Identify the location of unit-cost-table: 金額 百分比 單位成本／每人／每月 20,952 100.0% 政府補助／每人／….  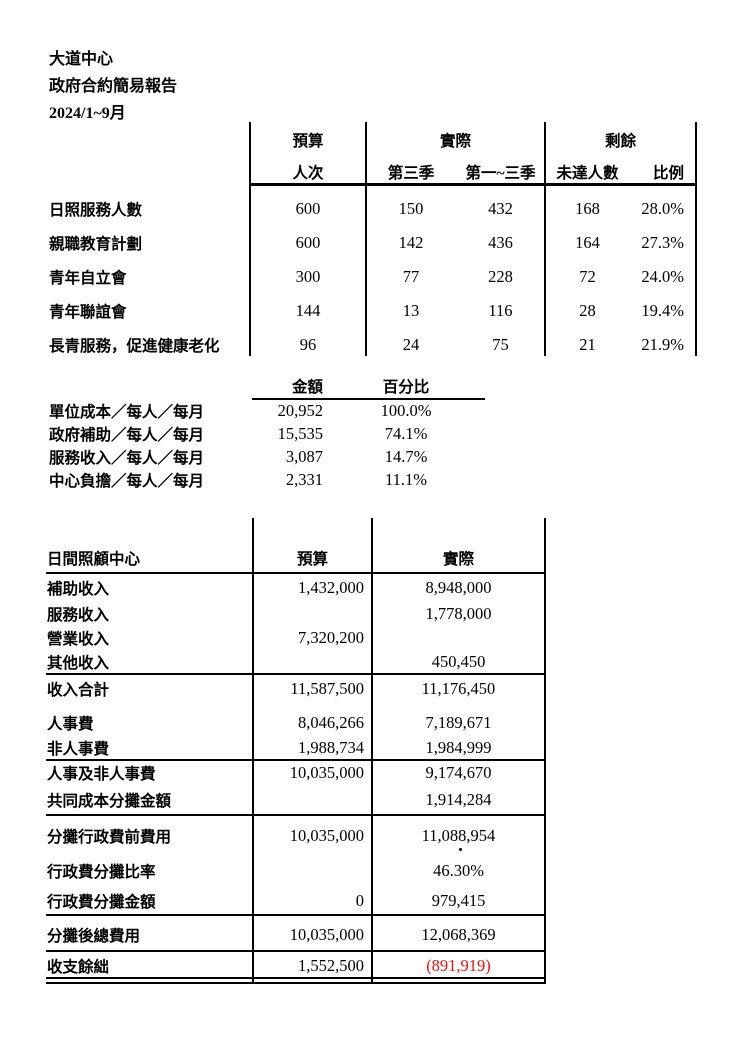
(265, 431).